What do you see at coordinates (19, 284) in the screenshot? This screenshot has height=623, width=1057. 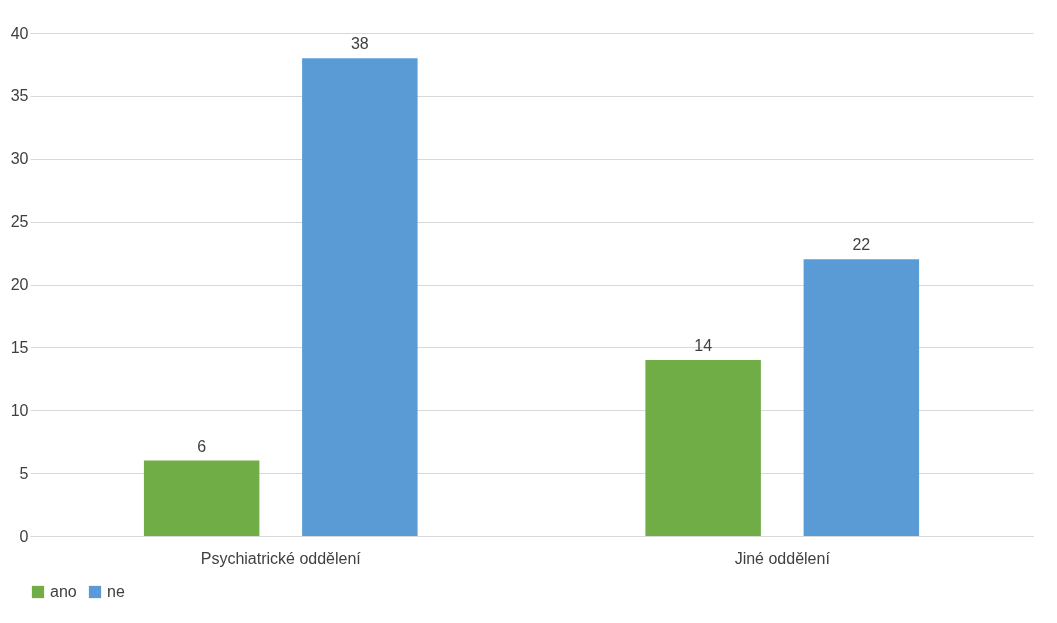 I see `y-tick-label: 20` at bounding box center [19, 284].